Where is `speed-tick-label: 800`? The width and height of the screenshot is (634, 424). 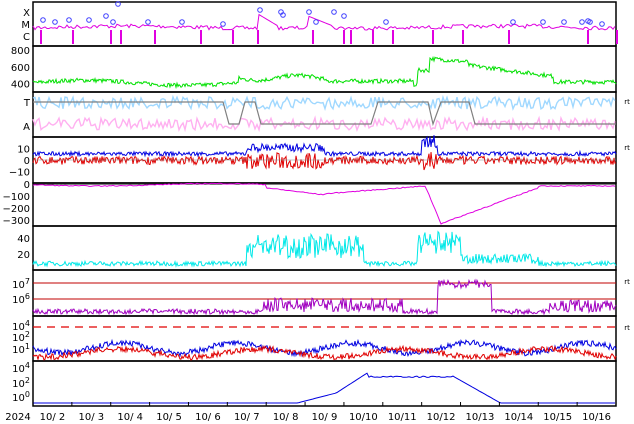 speed-tick-label: 800 is located at coordinates (20, 51).